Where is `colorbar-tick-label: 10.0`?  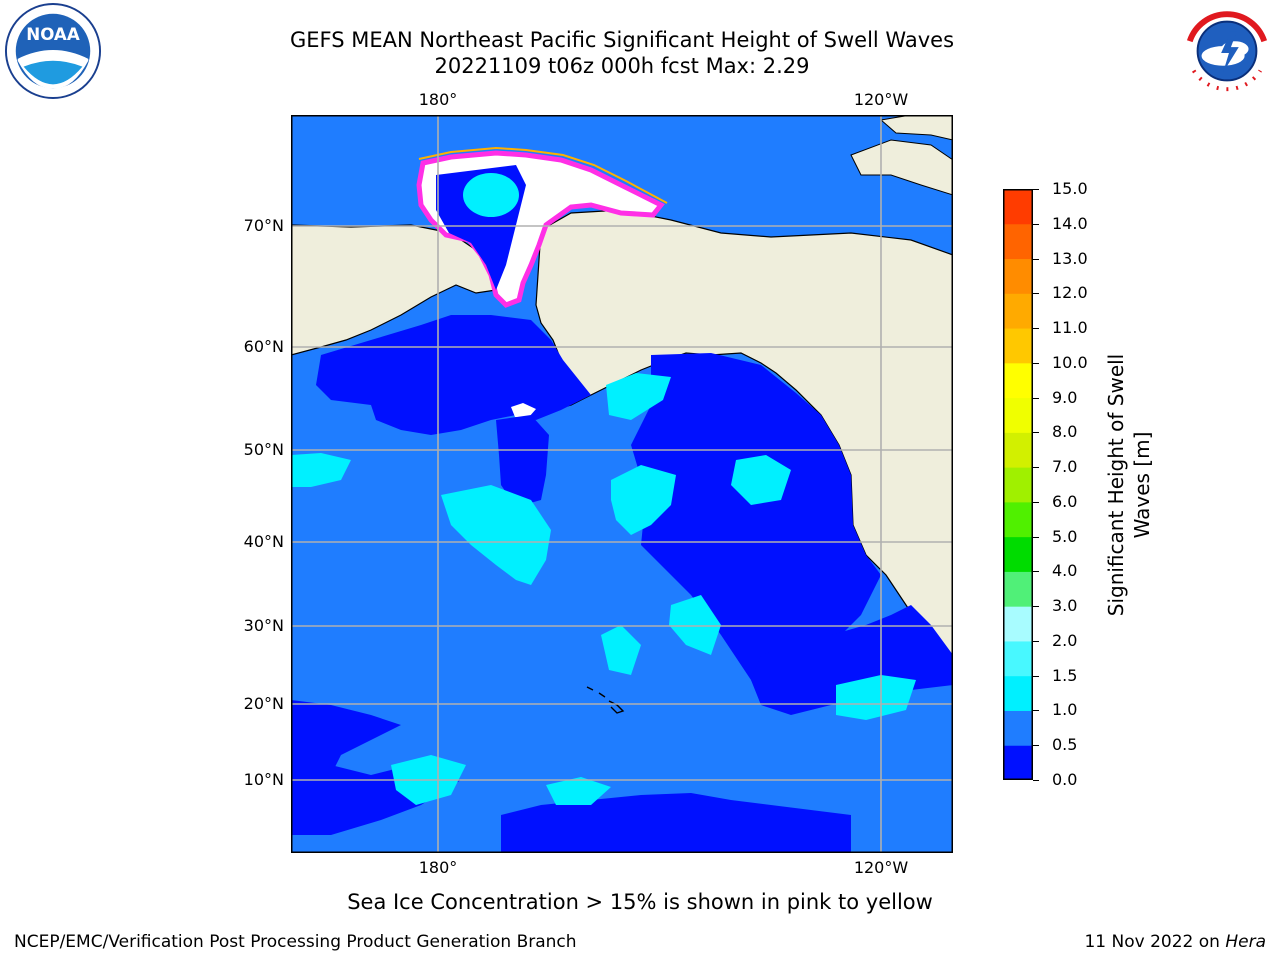 colorbar-tick-label: 10.0 is located at coordinates (1070, 362).